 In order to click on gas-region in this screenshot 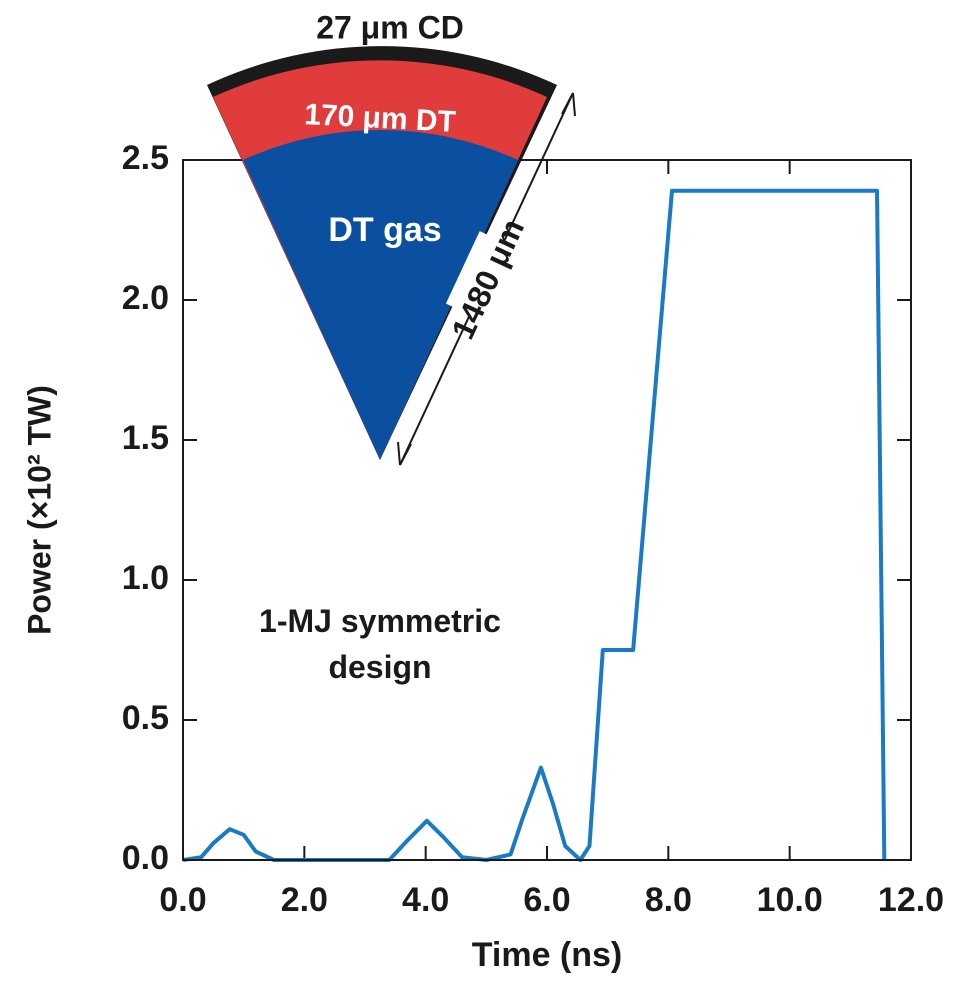, I will do `click(380, 295)`.